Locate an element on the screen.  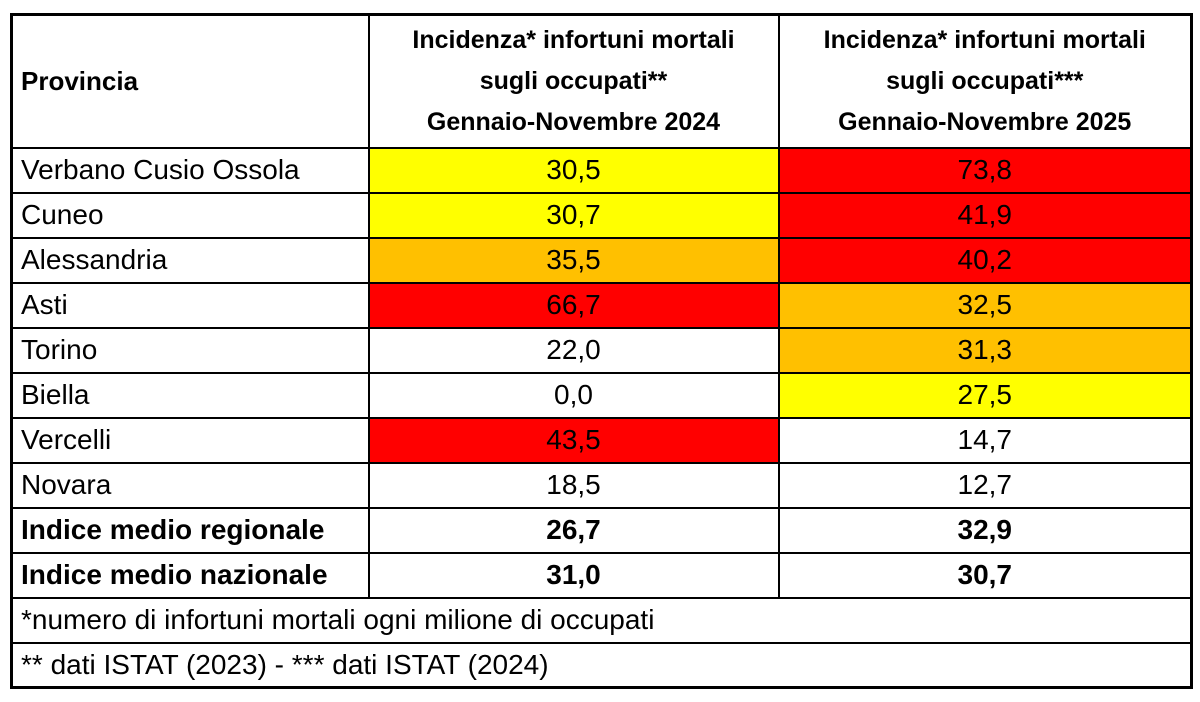
province-name: Torino is located at coordinates (190, 350).